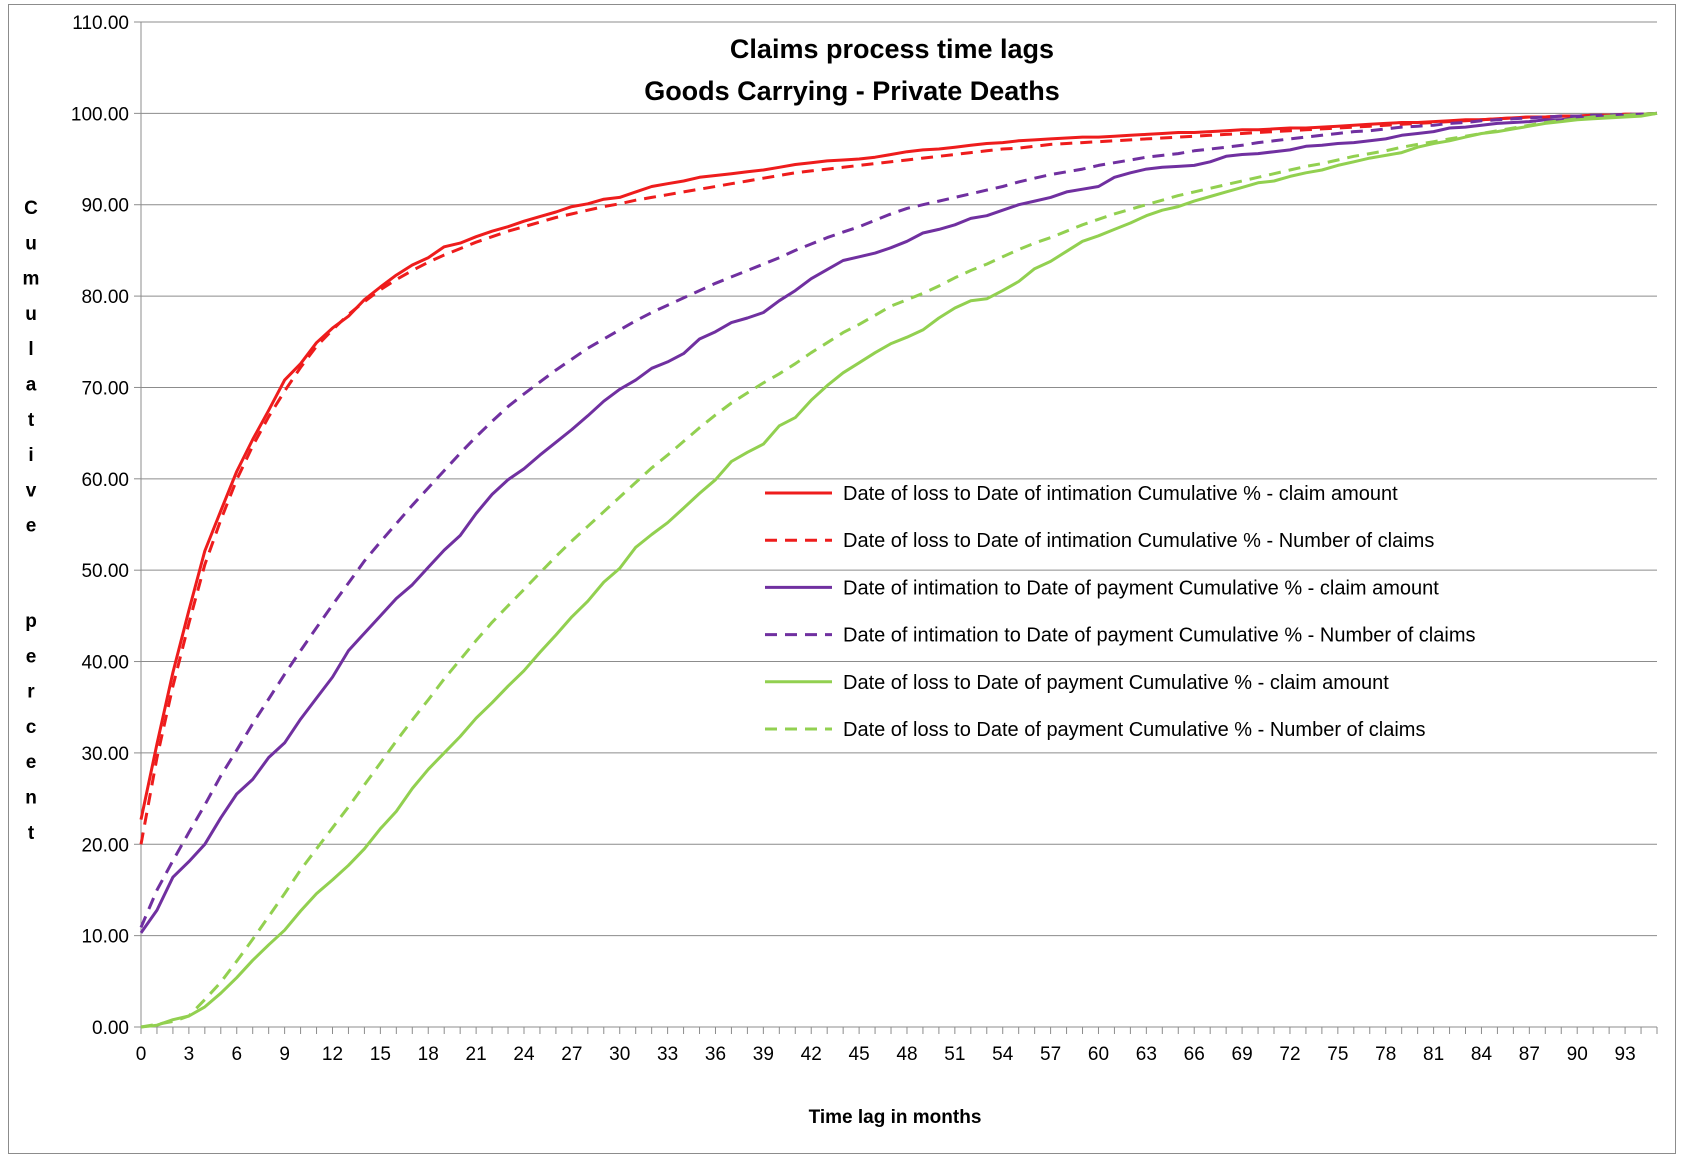  What do you see at coordinates (141, 1054) in the screenshot?
I see `x-tick-label: 0` at bounding box center [141, 1054].